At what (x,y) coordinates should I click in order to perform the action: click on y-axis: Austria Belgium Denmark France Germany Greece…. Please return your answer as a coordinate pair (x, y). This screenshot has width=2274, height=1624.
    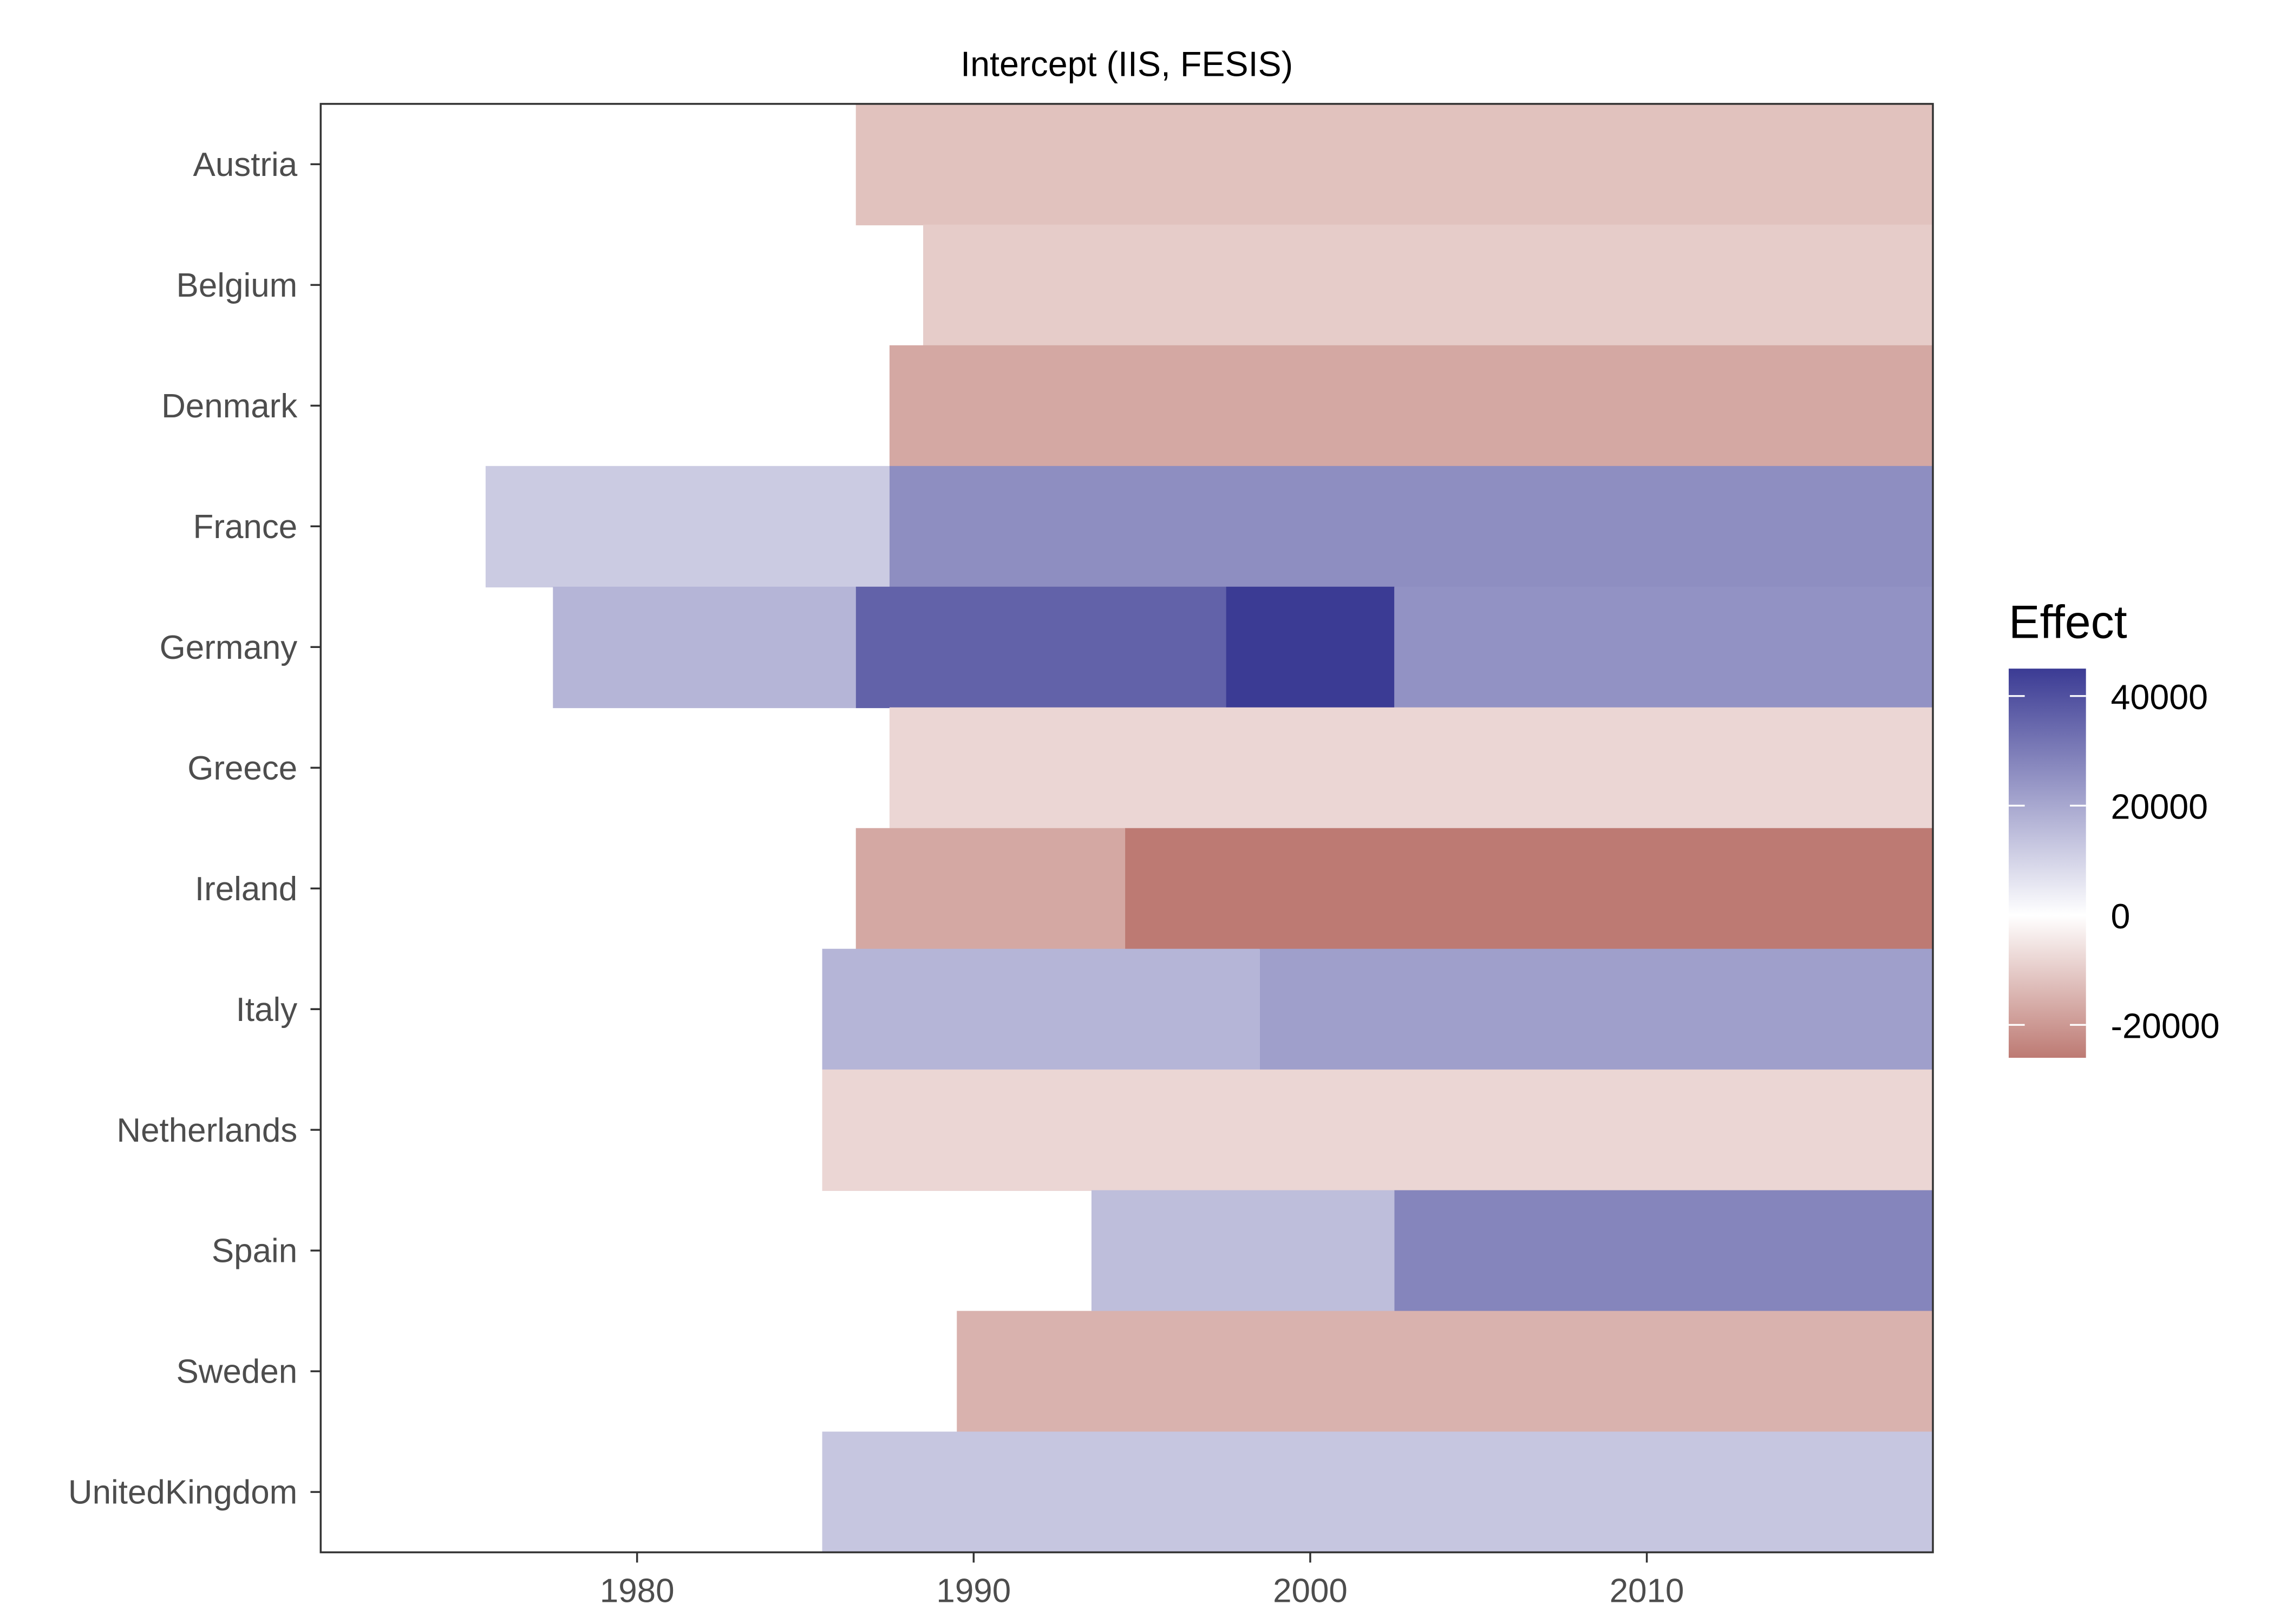
    Looking at the image, I should click on (195, 828).